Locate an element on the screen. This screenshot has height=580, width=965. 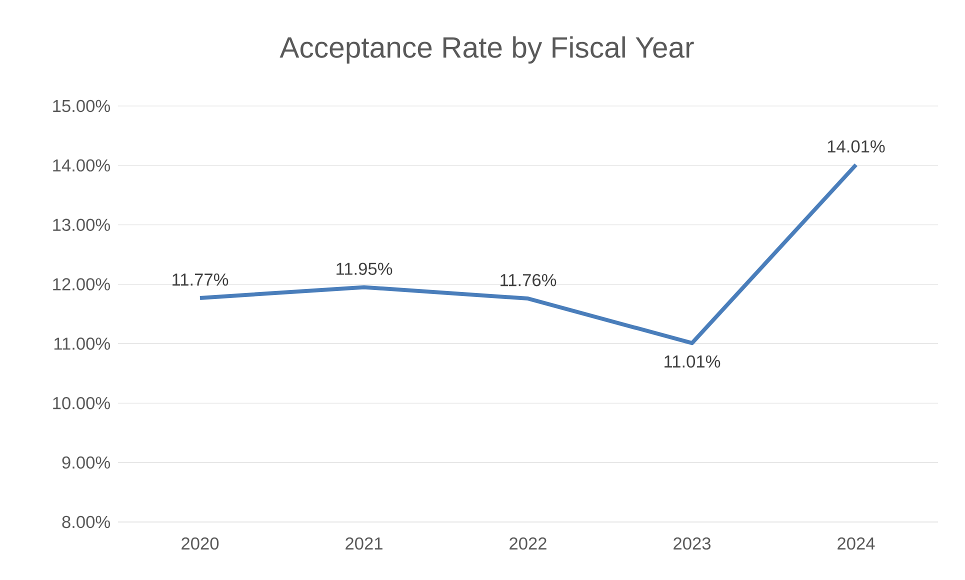
y-tick-label: 13.00% is located at coordinates (81, 224).